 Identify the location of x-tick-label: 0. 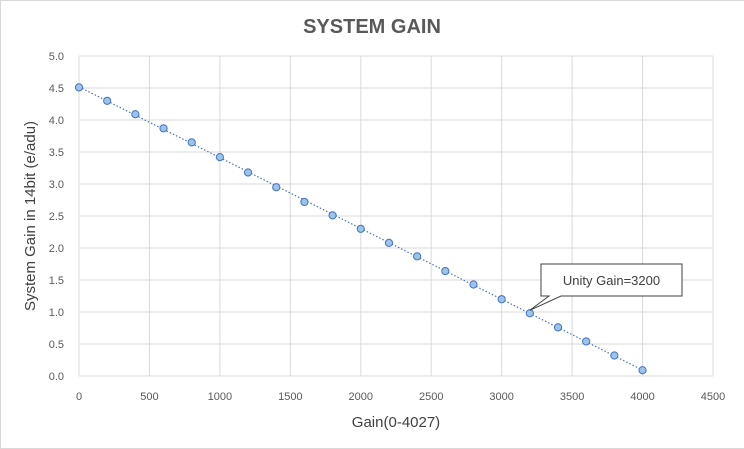
(79, 397).